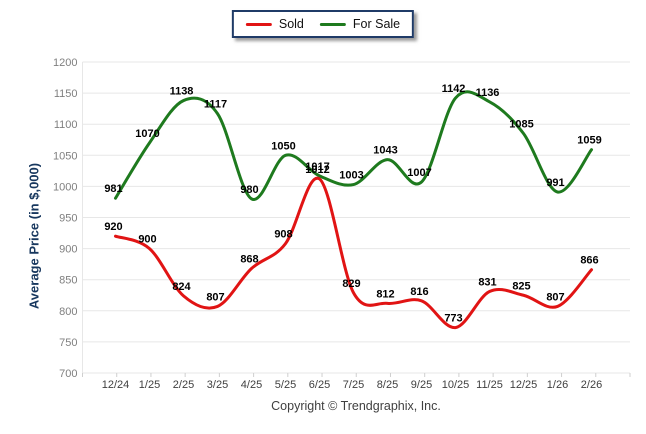  I want to click on y-axis-tick-label: 750, so click(68, 343).